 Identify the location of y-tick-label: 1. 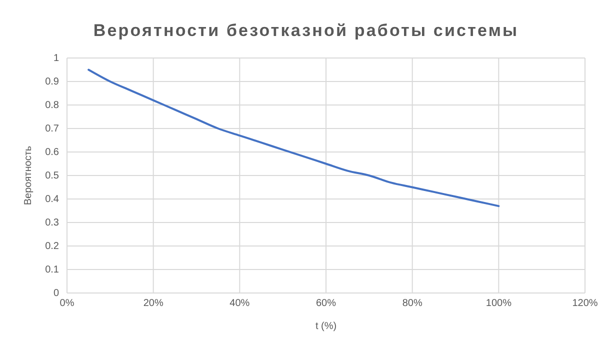
(56, 58).